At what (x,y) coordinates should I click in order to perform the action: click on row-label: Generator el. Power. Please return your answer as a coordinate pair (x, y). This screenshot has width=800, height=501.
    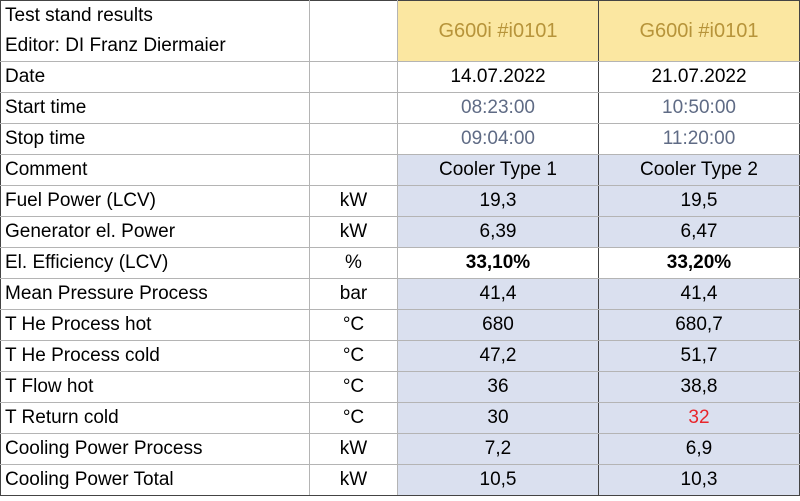
    Looking at the image, I should click on (155, 232).